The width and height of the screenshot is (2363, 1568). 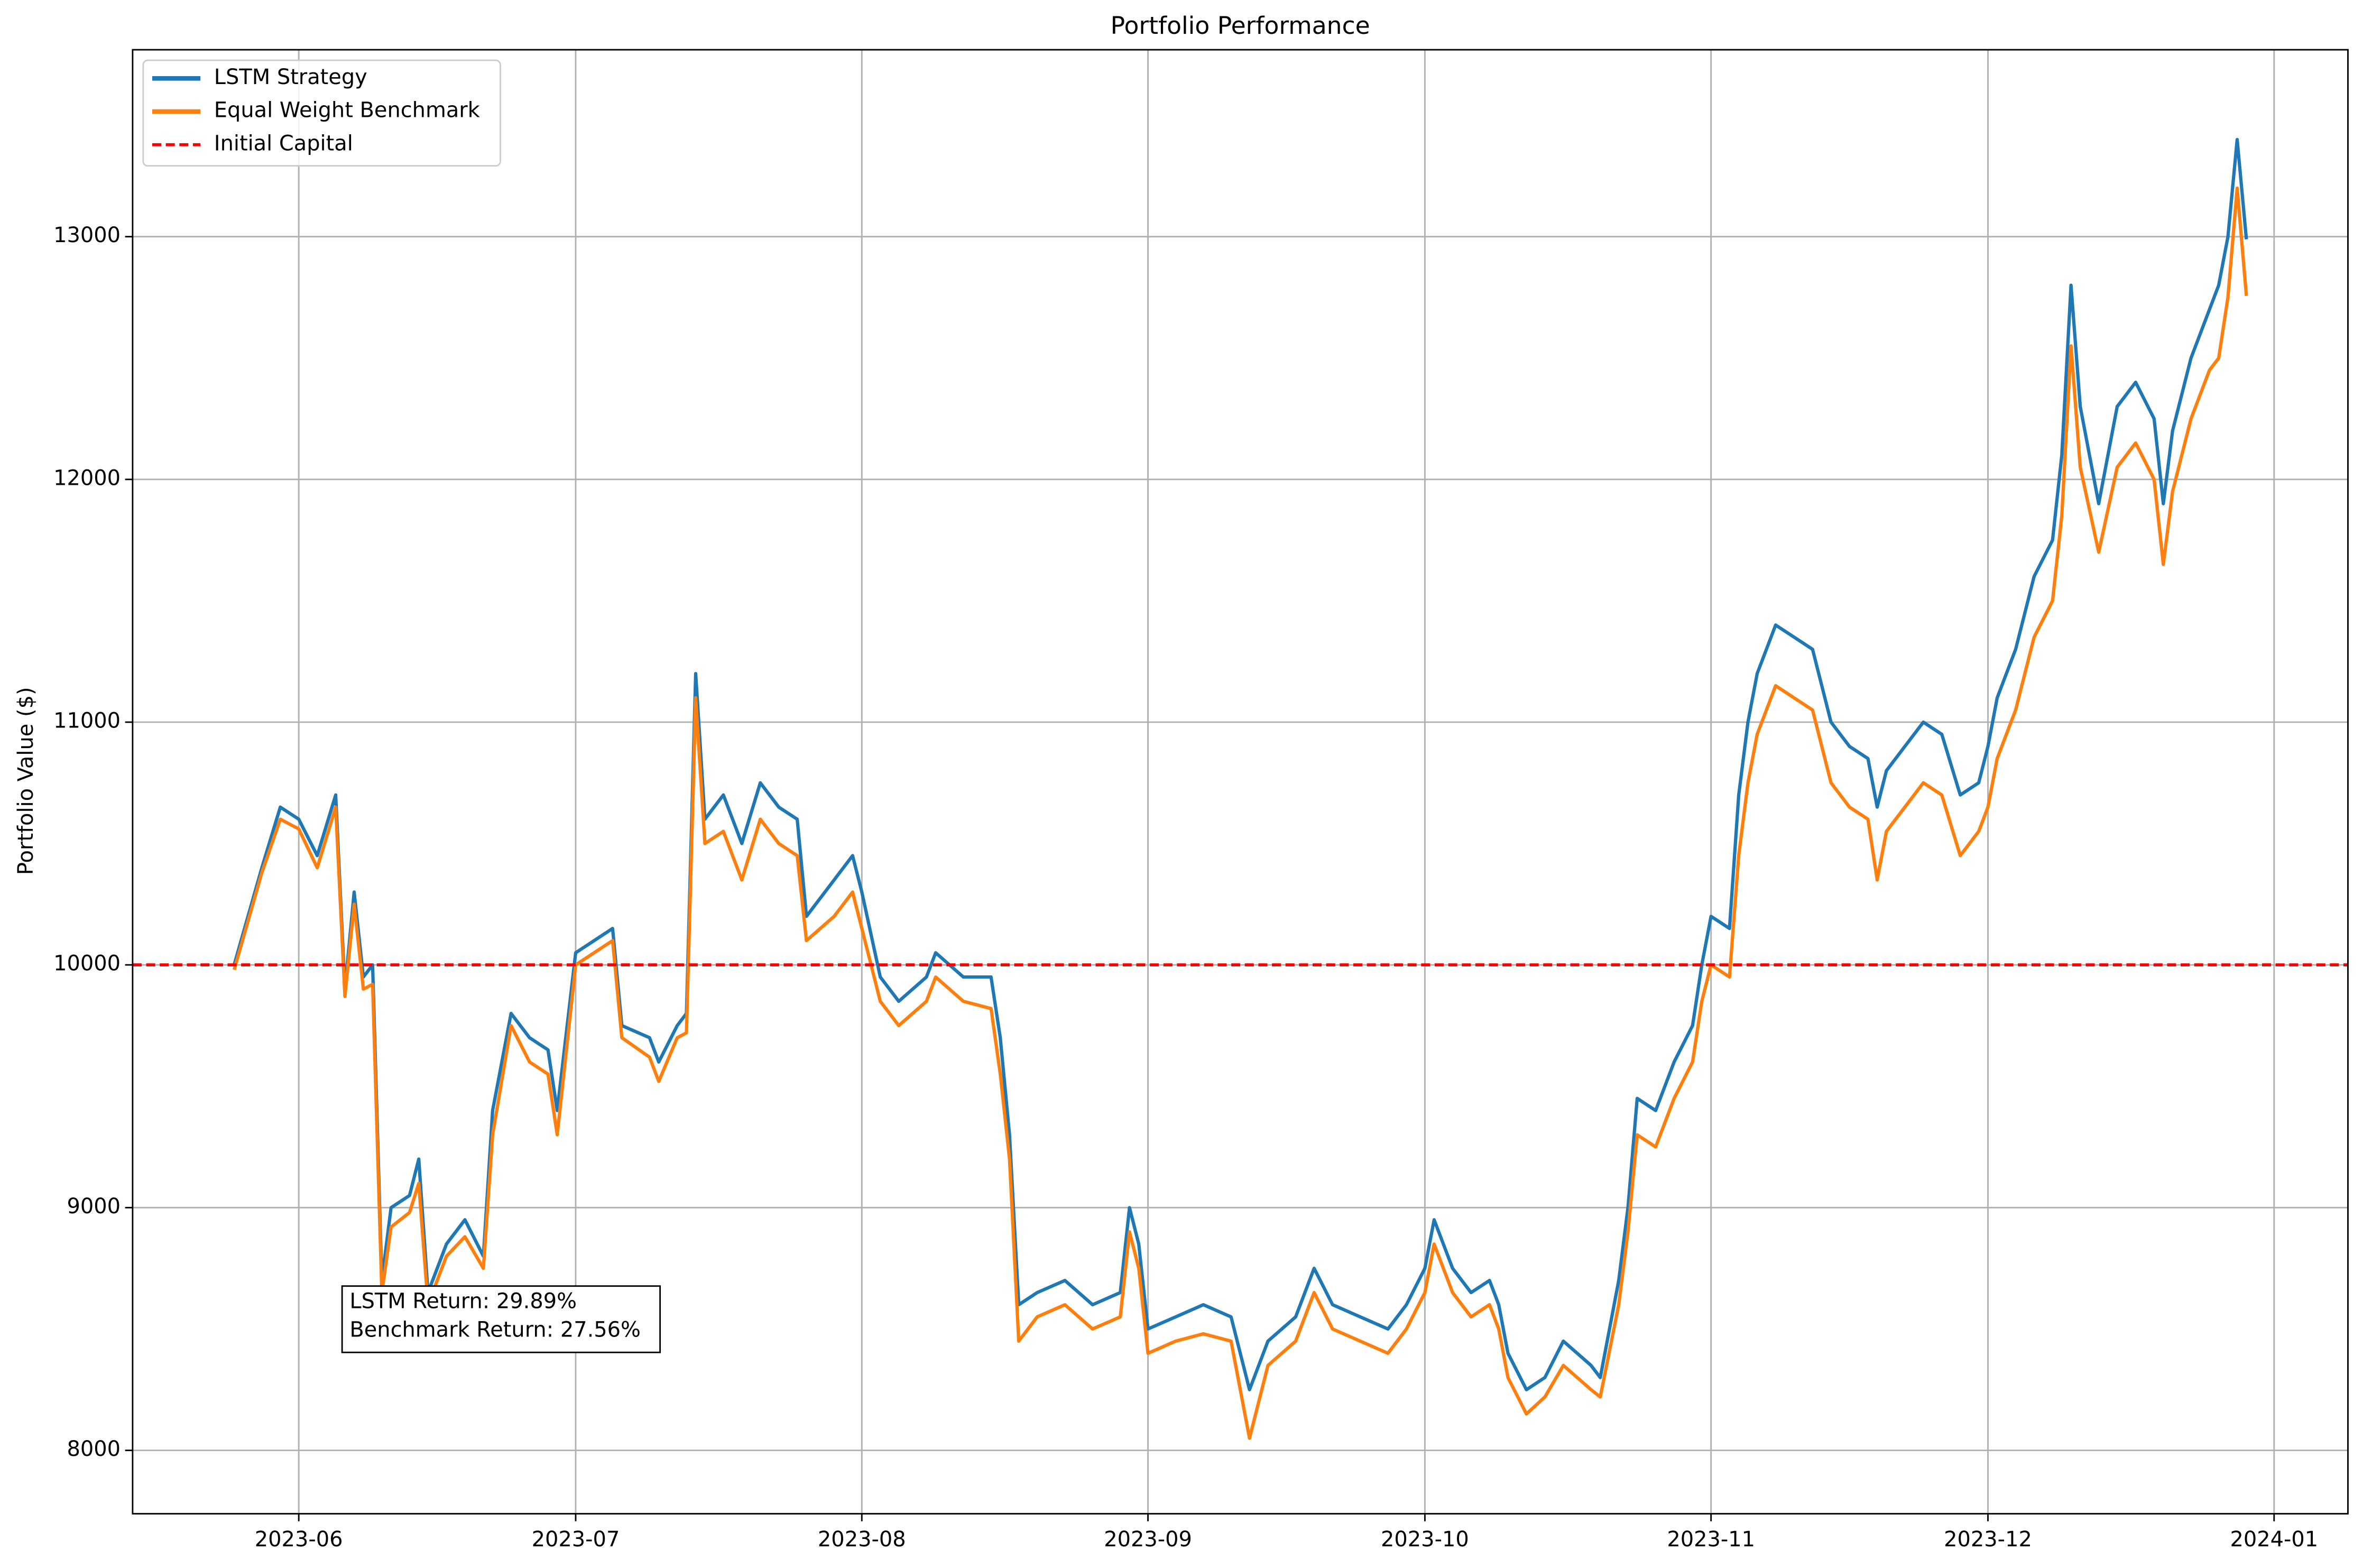 I want to click on legend-box, so click(x=321, y=113).